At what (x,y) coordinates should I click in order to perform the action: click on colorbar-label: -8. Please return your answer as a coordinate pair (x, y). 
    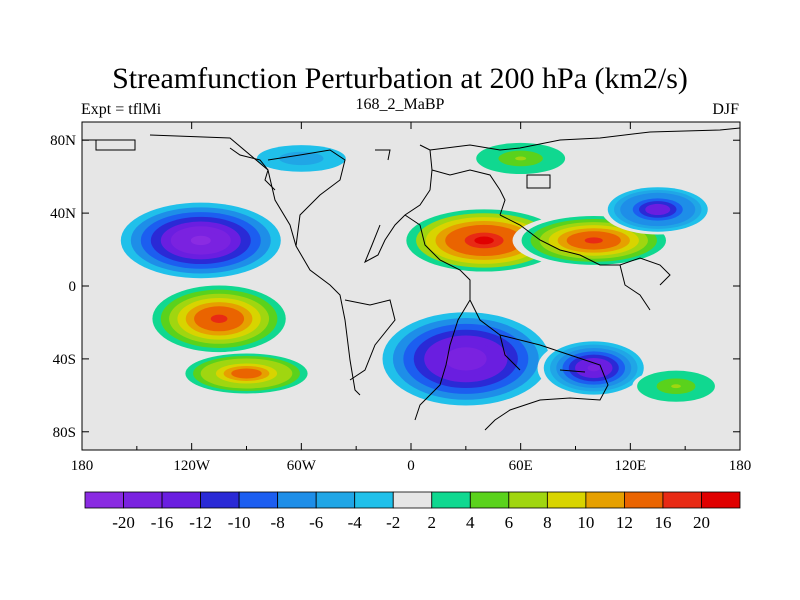
    Looking at the image, I should click on (278, 522).